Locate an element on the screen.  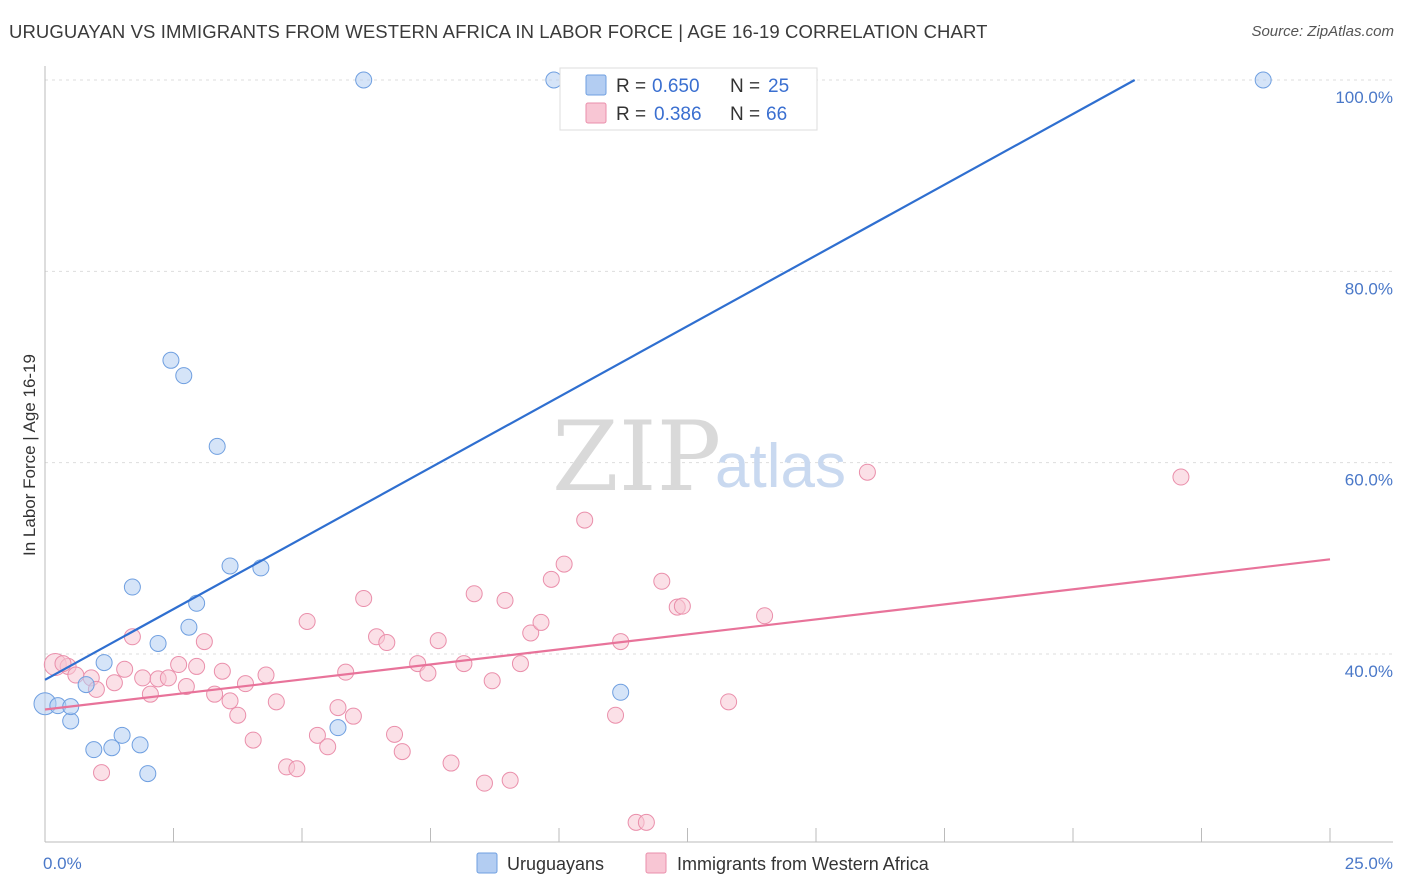
legend-r-label-2: R = is located at coordinates (631, 114).